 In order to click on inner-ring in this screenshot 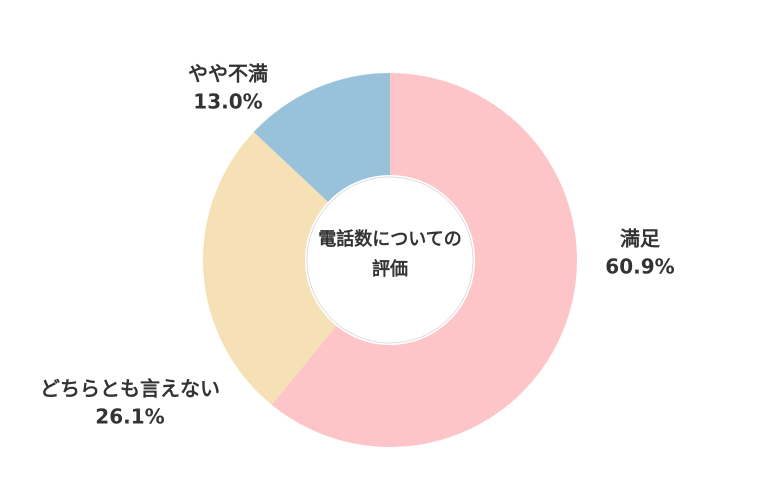, I will do `click(390, 260)`.